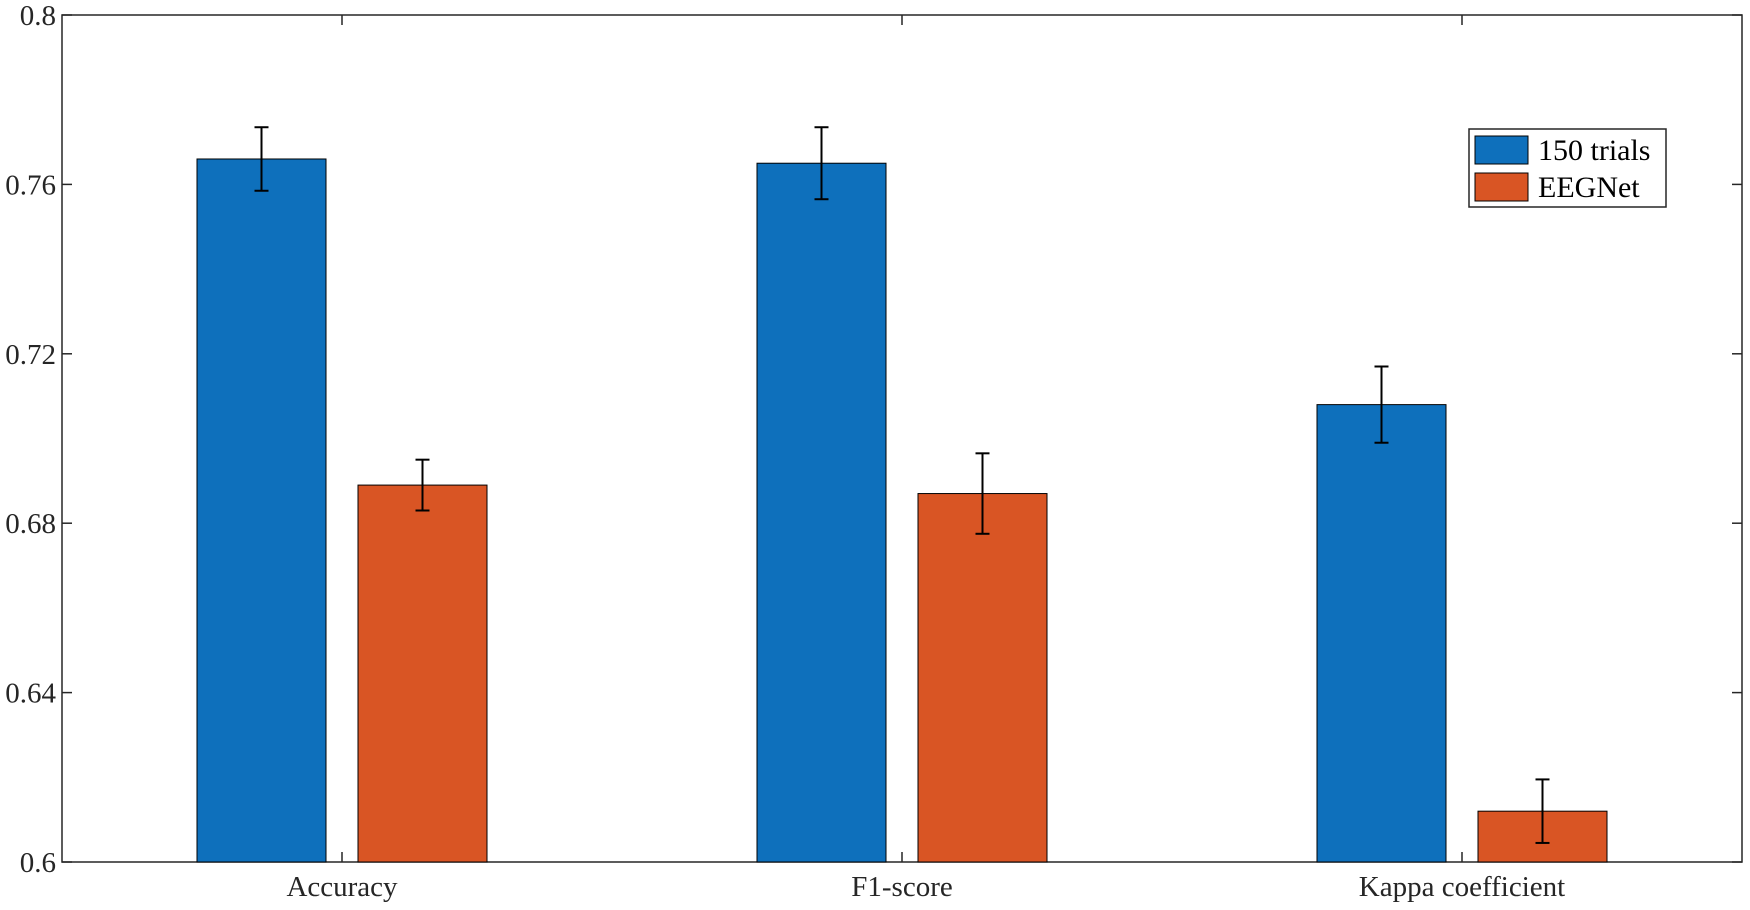 The image size is (1750, 910). What do you see at coordinates (1462, 887) in the screenshot?
I see `x-category-label: Kappa coefficient` at bounding box center [1462, 887].